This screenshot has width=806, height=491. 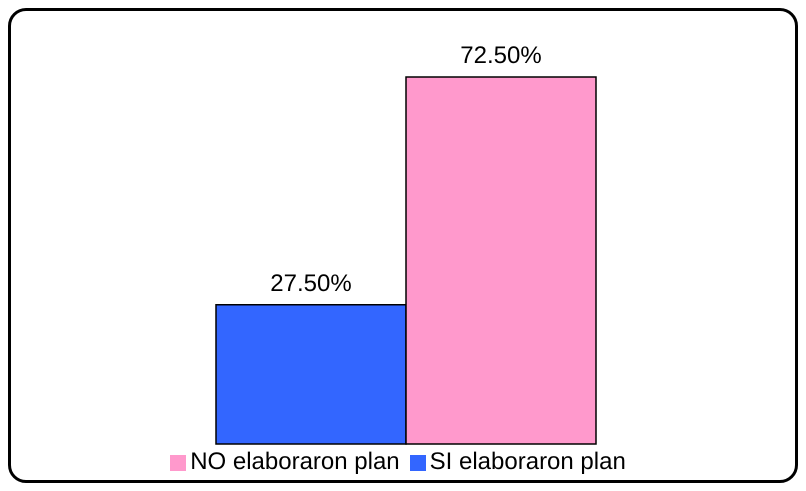 What do you see at coordinates (295, 461) in the screenshot?
I see `legend-label: NO elaboraron plan` at bounding box center [295, 461].